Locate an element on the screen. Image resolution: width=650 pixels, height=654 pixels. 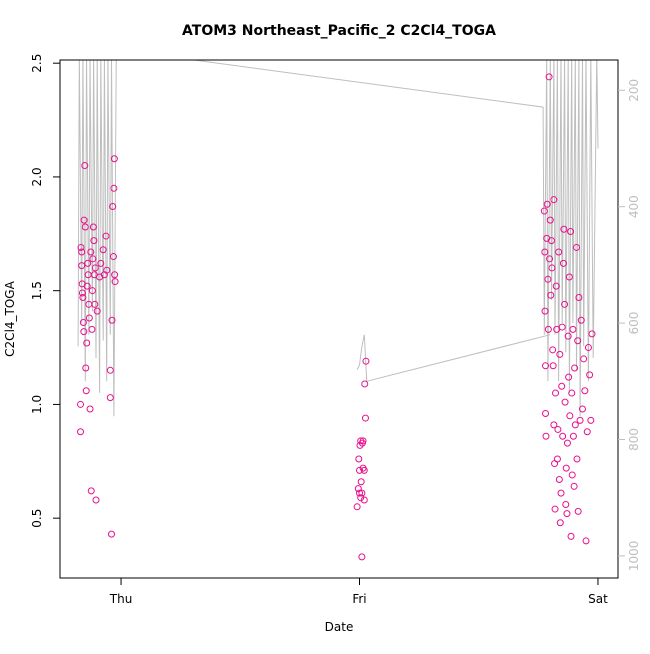
y-tick-label: 0.5 is located at coordinates (37, 518).